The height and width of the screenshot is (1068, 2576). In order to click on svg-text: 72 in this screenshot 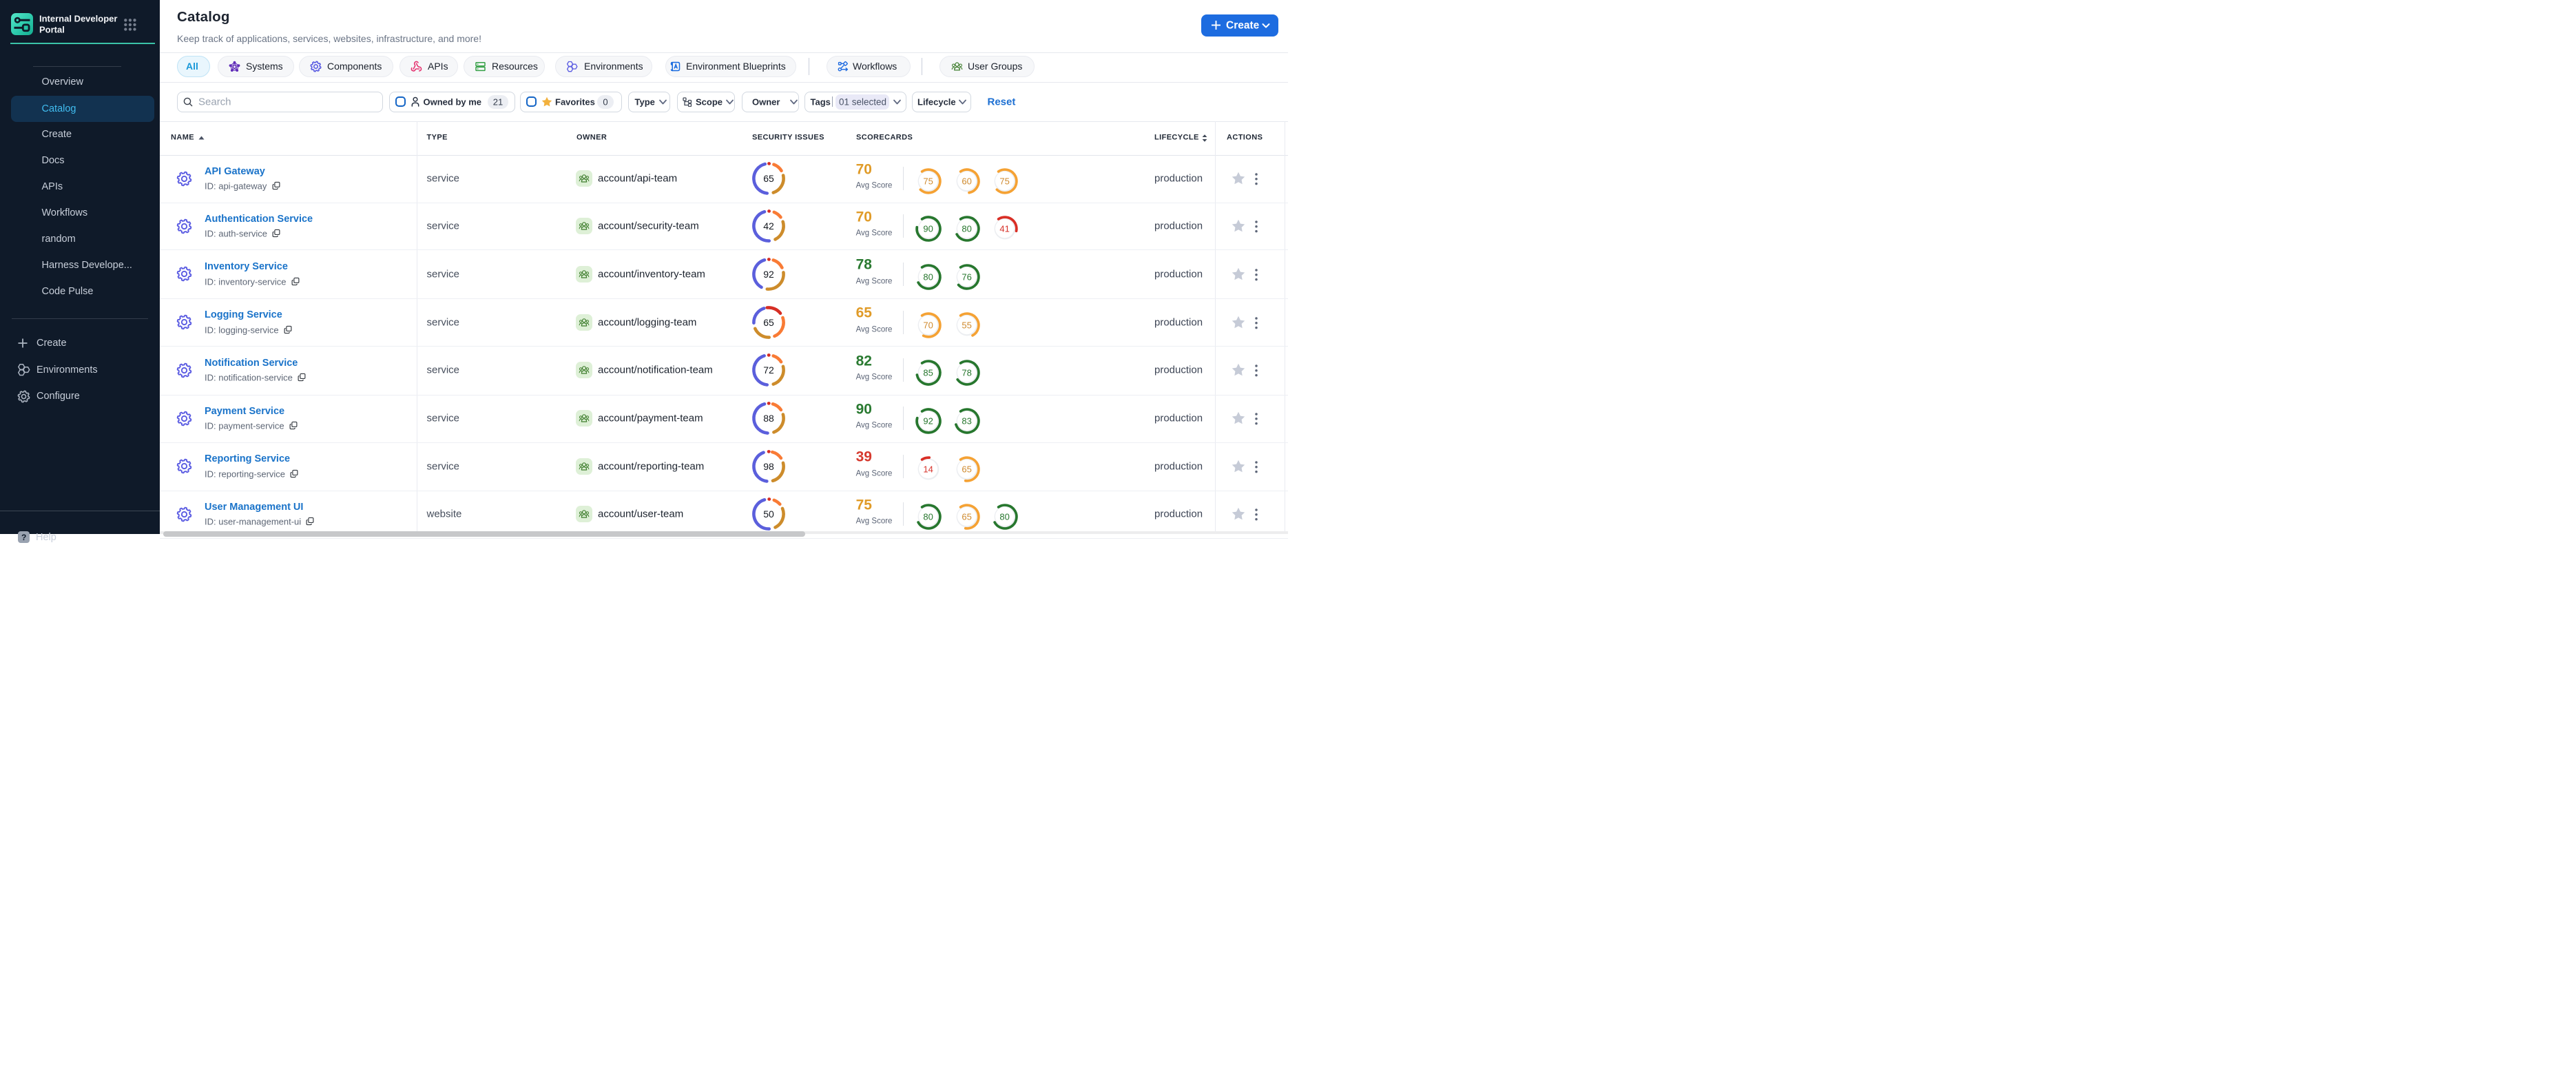, I will do `click(768, 370)`.